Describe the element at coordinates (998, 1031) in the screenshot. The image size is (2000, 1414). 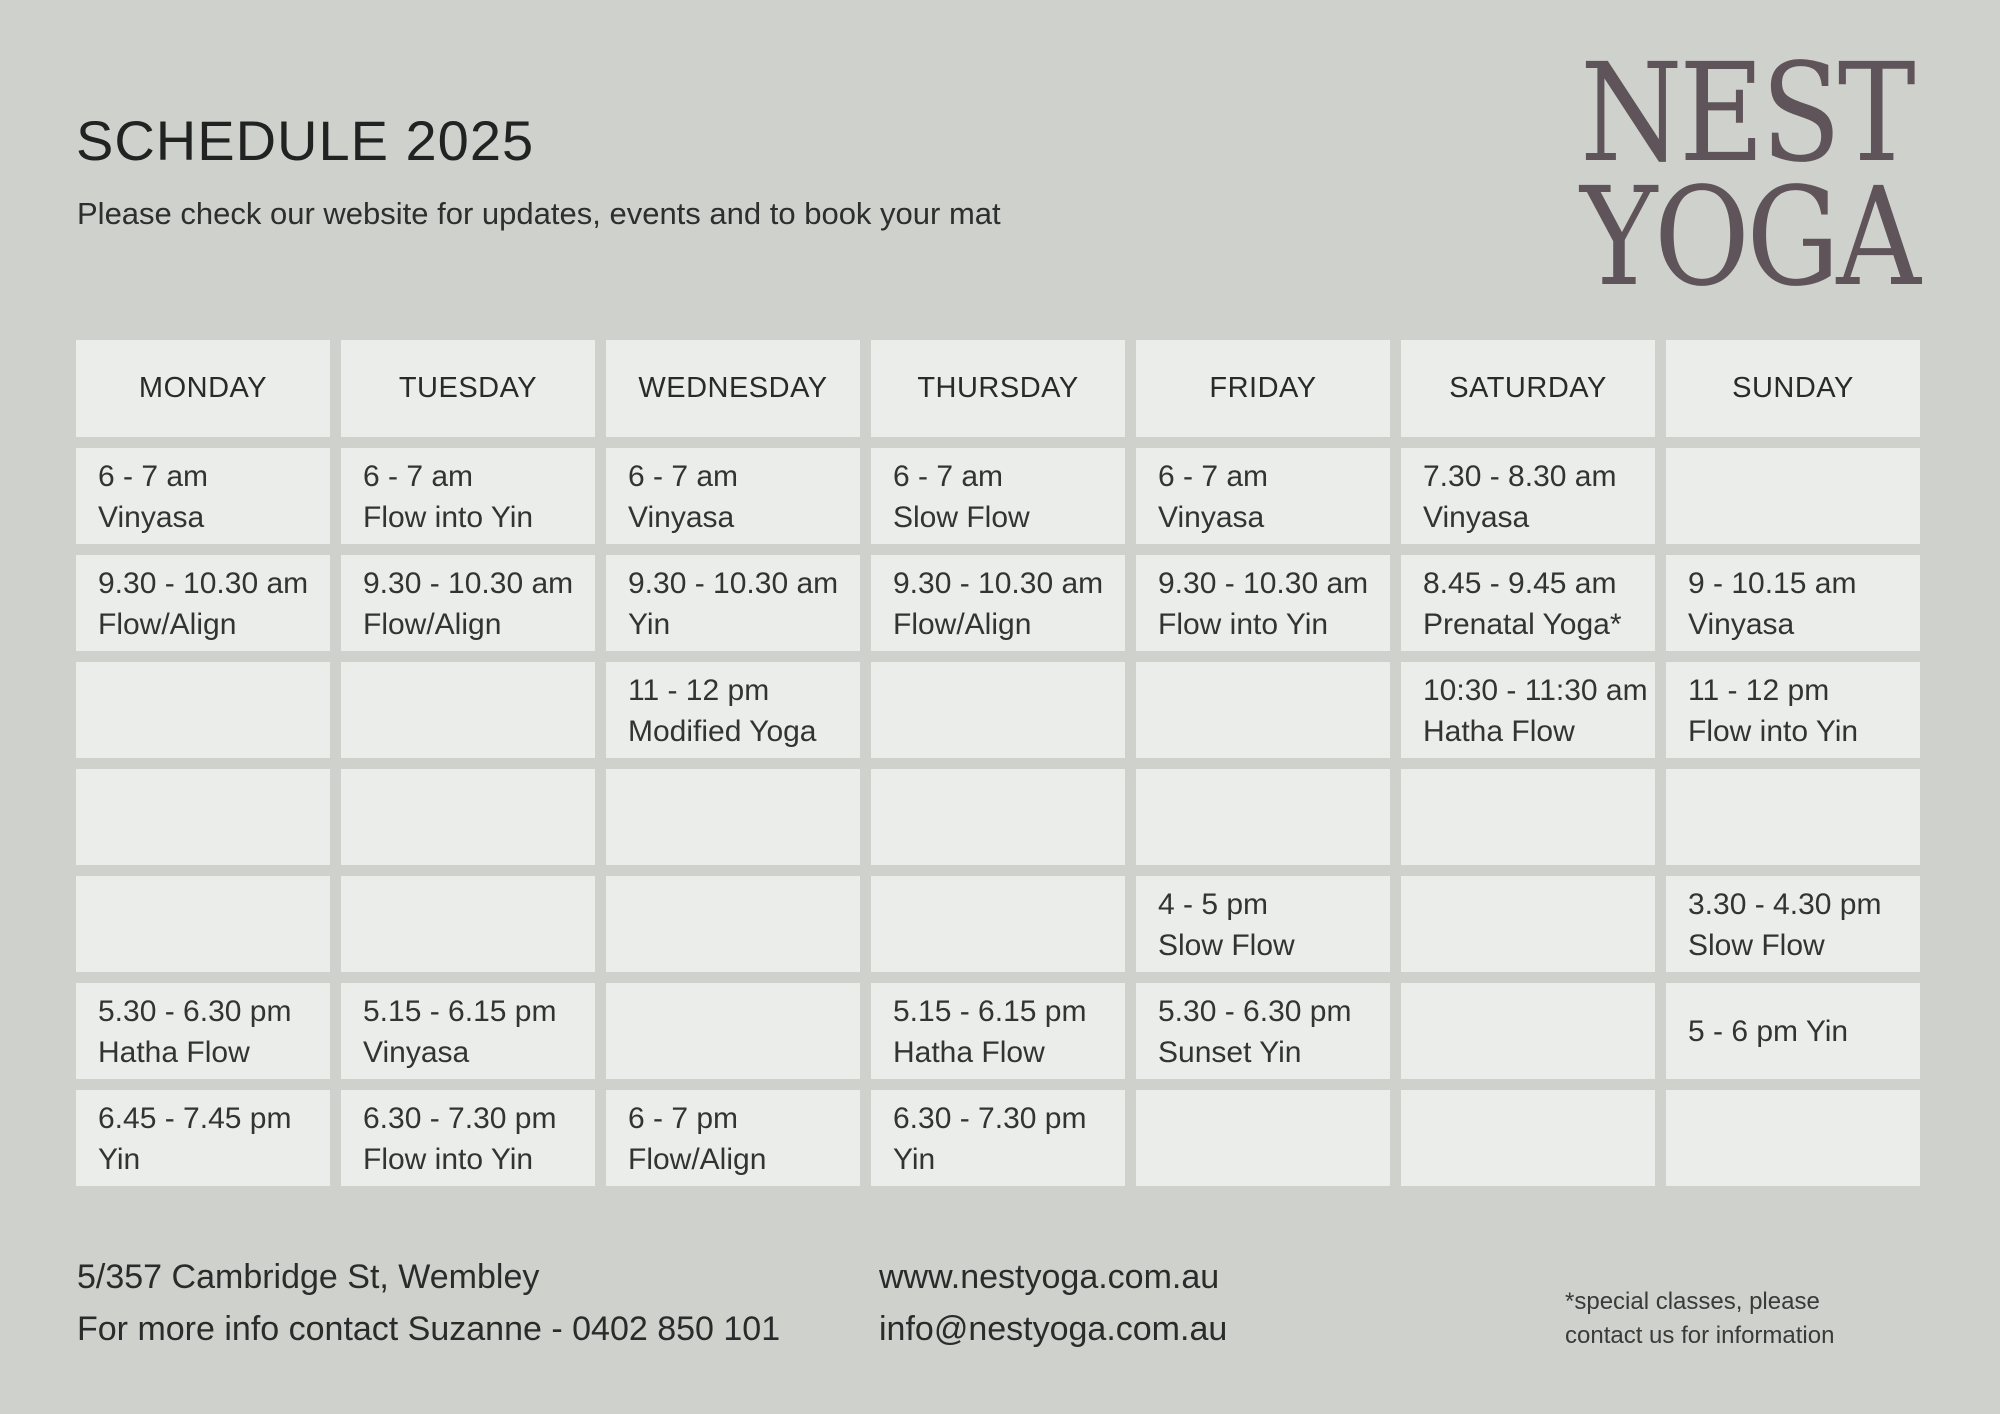
I see `class-slot: 5.15 - 6.15 pm Hatha Flow` at that location.